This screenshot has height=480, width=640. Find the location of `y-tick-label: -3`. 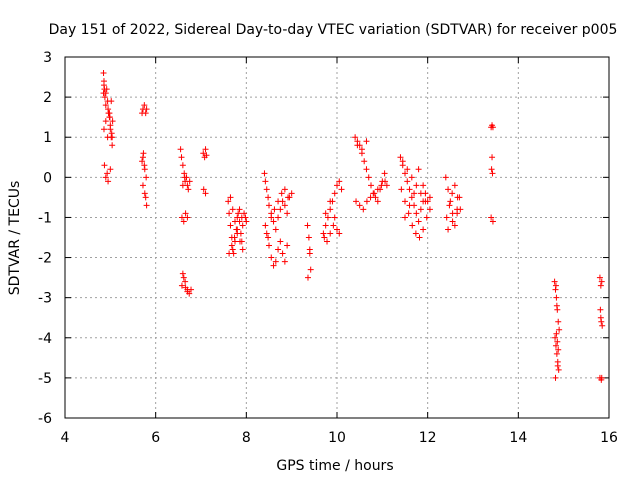

y-tick-label: -3 is located at coordinates (45, 299).